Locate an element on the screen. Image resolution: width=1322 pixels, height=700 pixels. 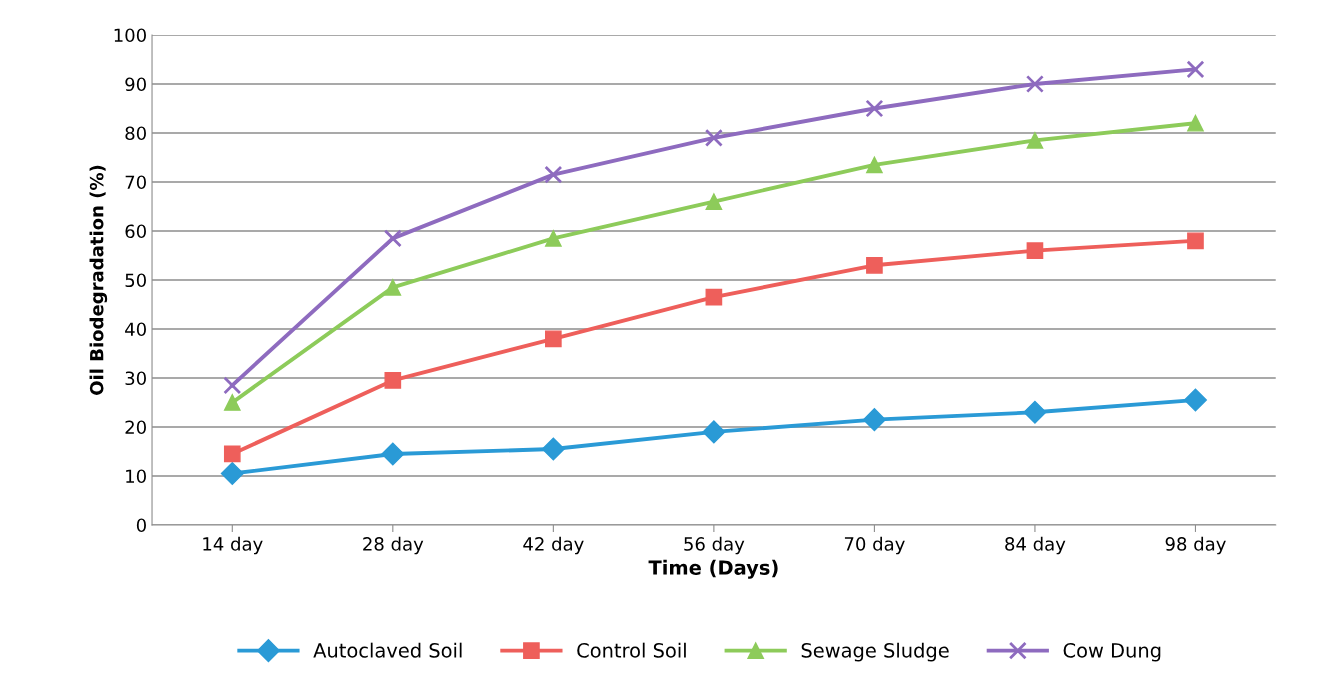
y-tick-label: 40 is located at coordinates (135, 329).